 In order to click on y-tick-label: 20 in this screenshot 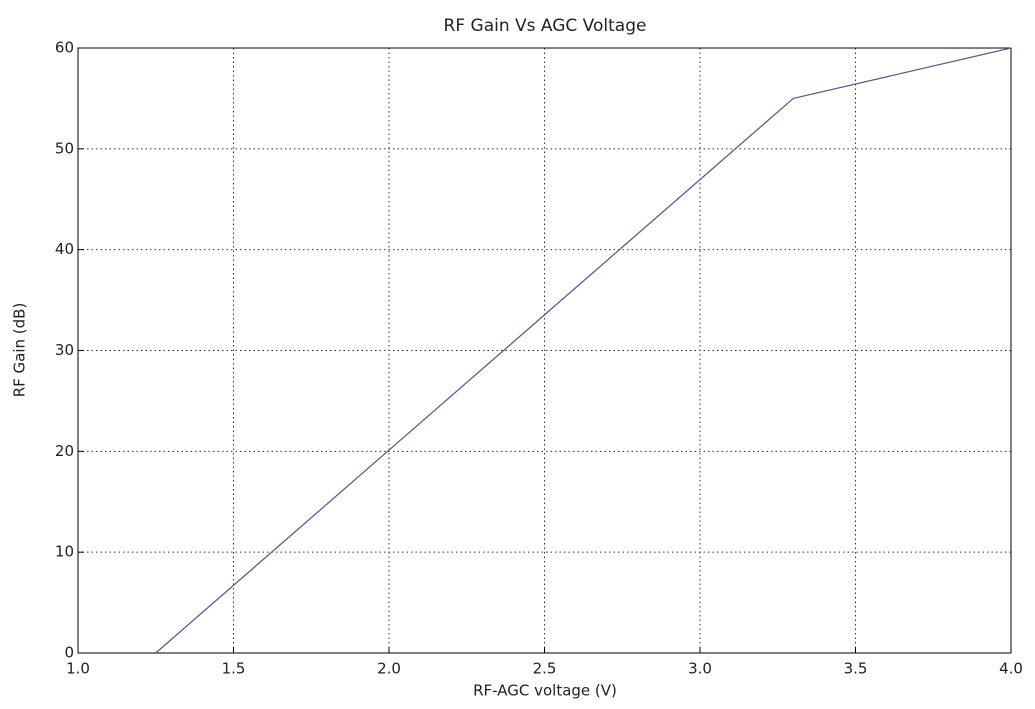, I will do `click(64, 451)`.